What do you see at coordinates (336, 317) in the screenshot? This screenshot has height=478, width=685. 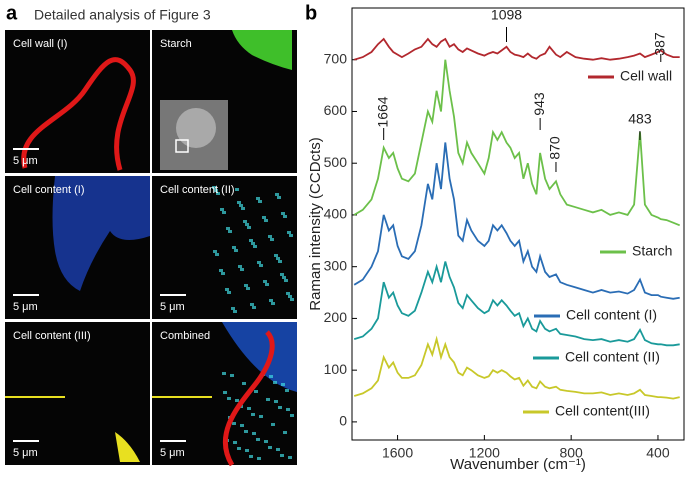 I see `y-tick-label: 200` at bounding box center [336, 317].